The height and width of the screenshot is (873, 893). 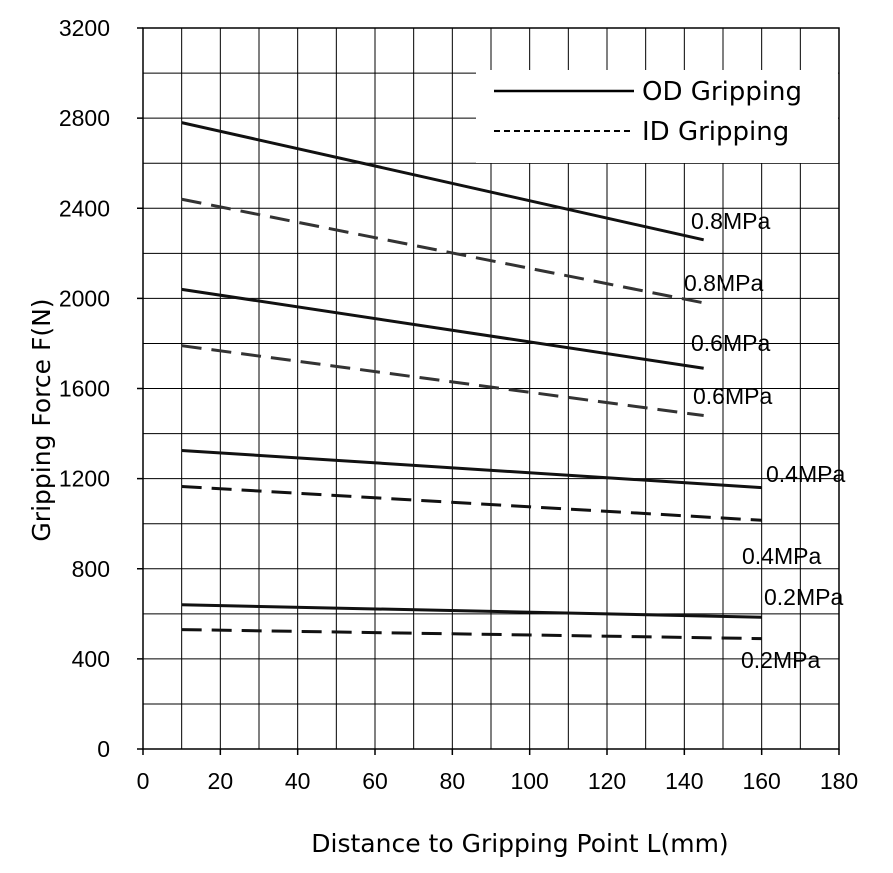 What do you see at coordinates (471, 611) in the screenshot?
I see `series-line-02MPa-od` at bounding box center [471, 611].